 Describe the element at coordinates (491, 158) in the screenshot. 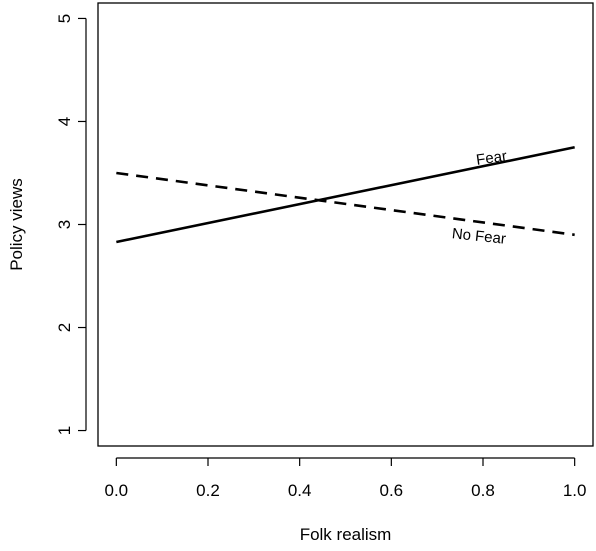

I see `series-label-fear: Fear` at that location.